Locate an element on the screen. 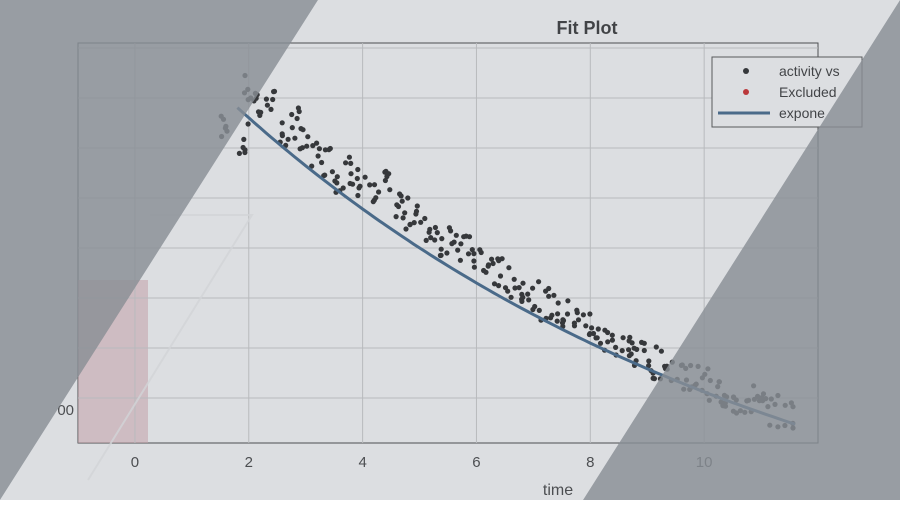 The width and height of the screenshot is (900, 505). legend-marker-points is located at coordinates (746, 71).